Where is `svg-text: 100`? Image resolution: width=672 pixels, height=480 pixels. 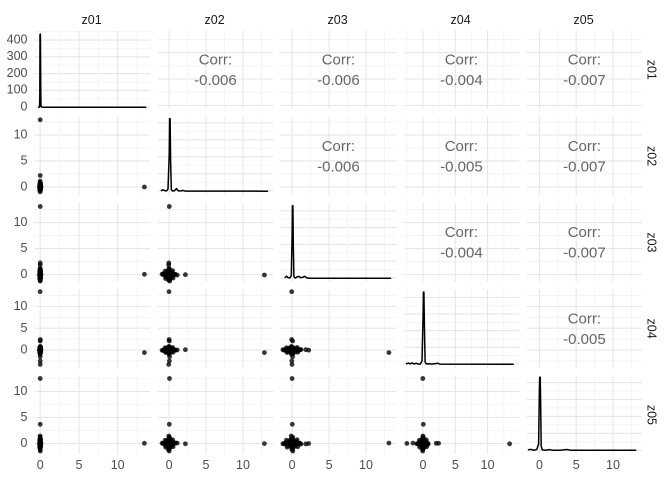 svg-text: 100 is located at coordinates (17, 90).